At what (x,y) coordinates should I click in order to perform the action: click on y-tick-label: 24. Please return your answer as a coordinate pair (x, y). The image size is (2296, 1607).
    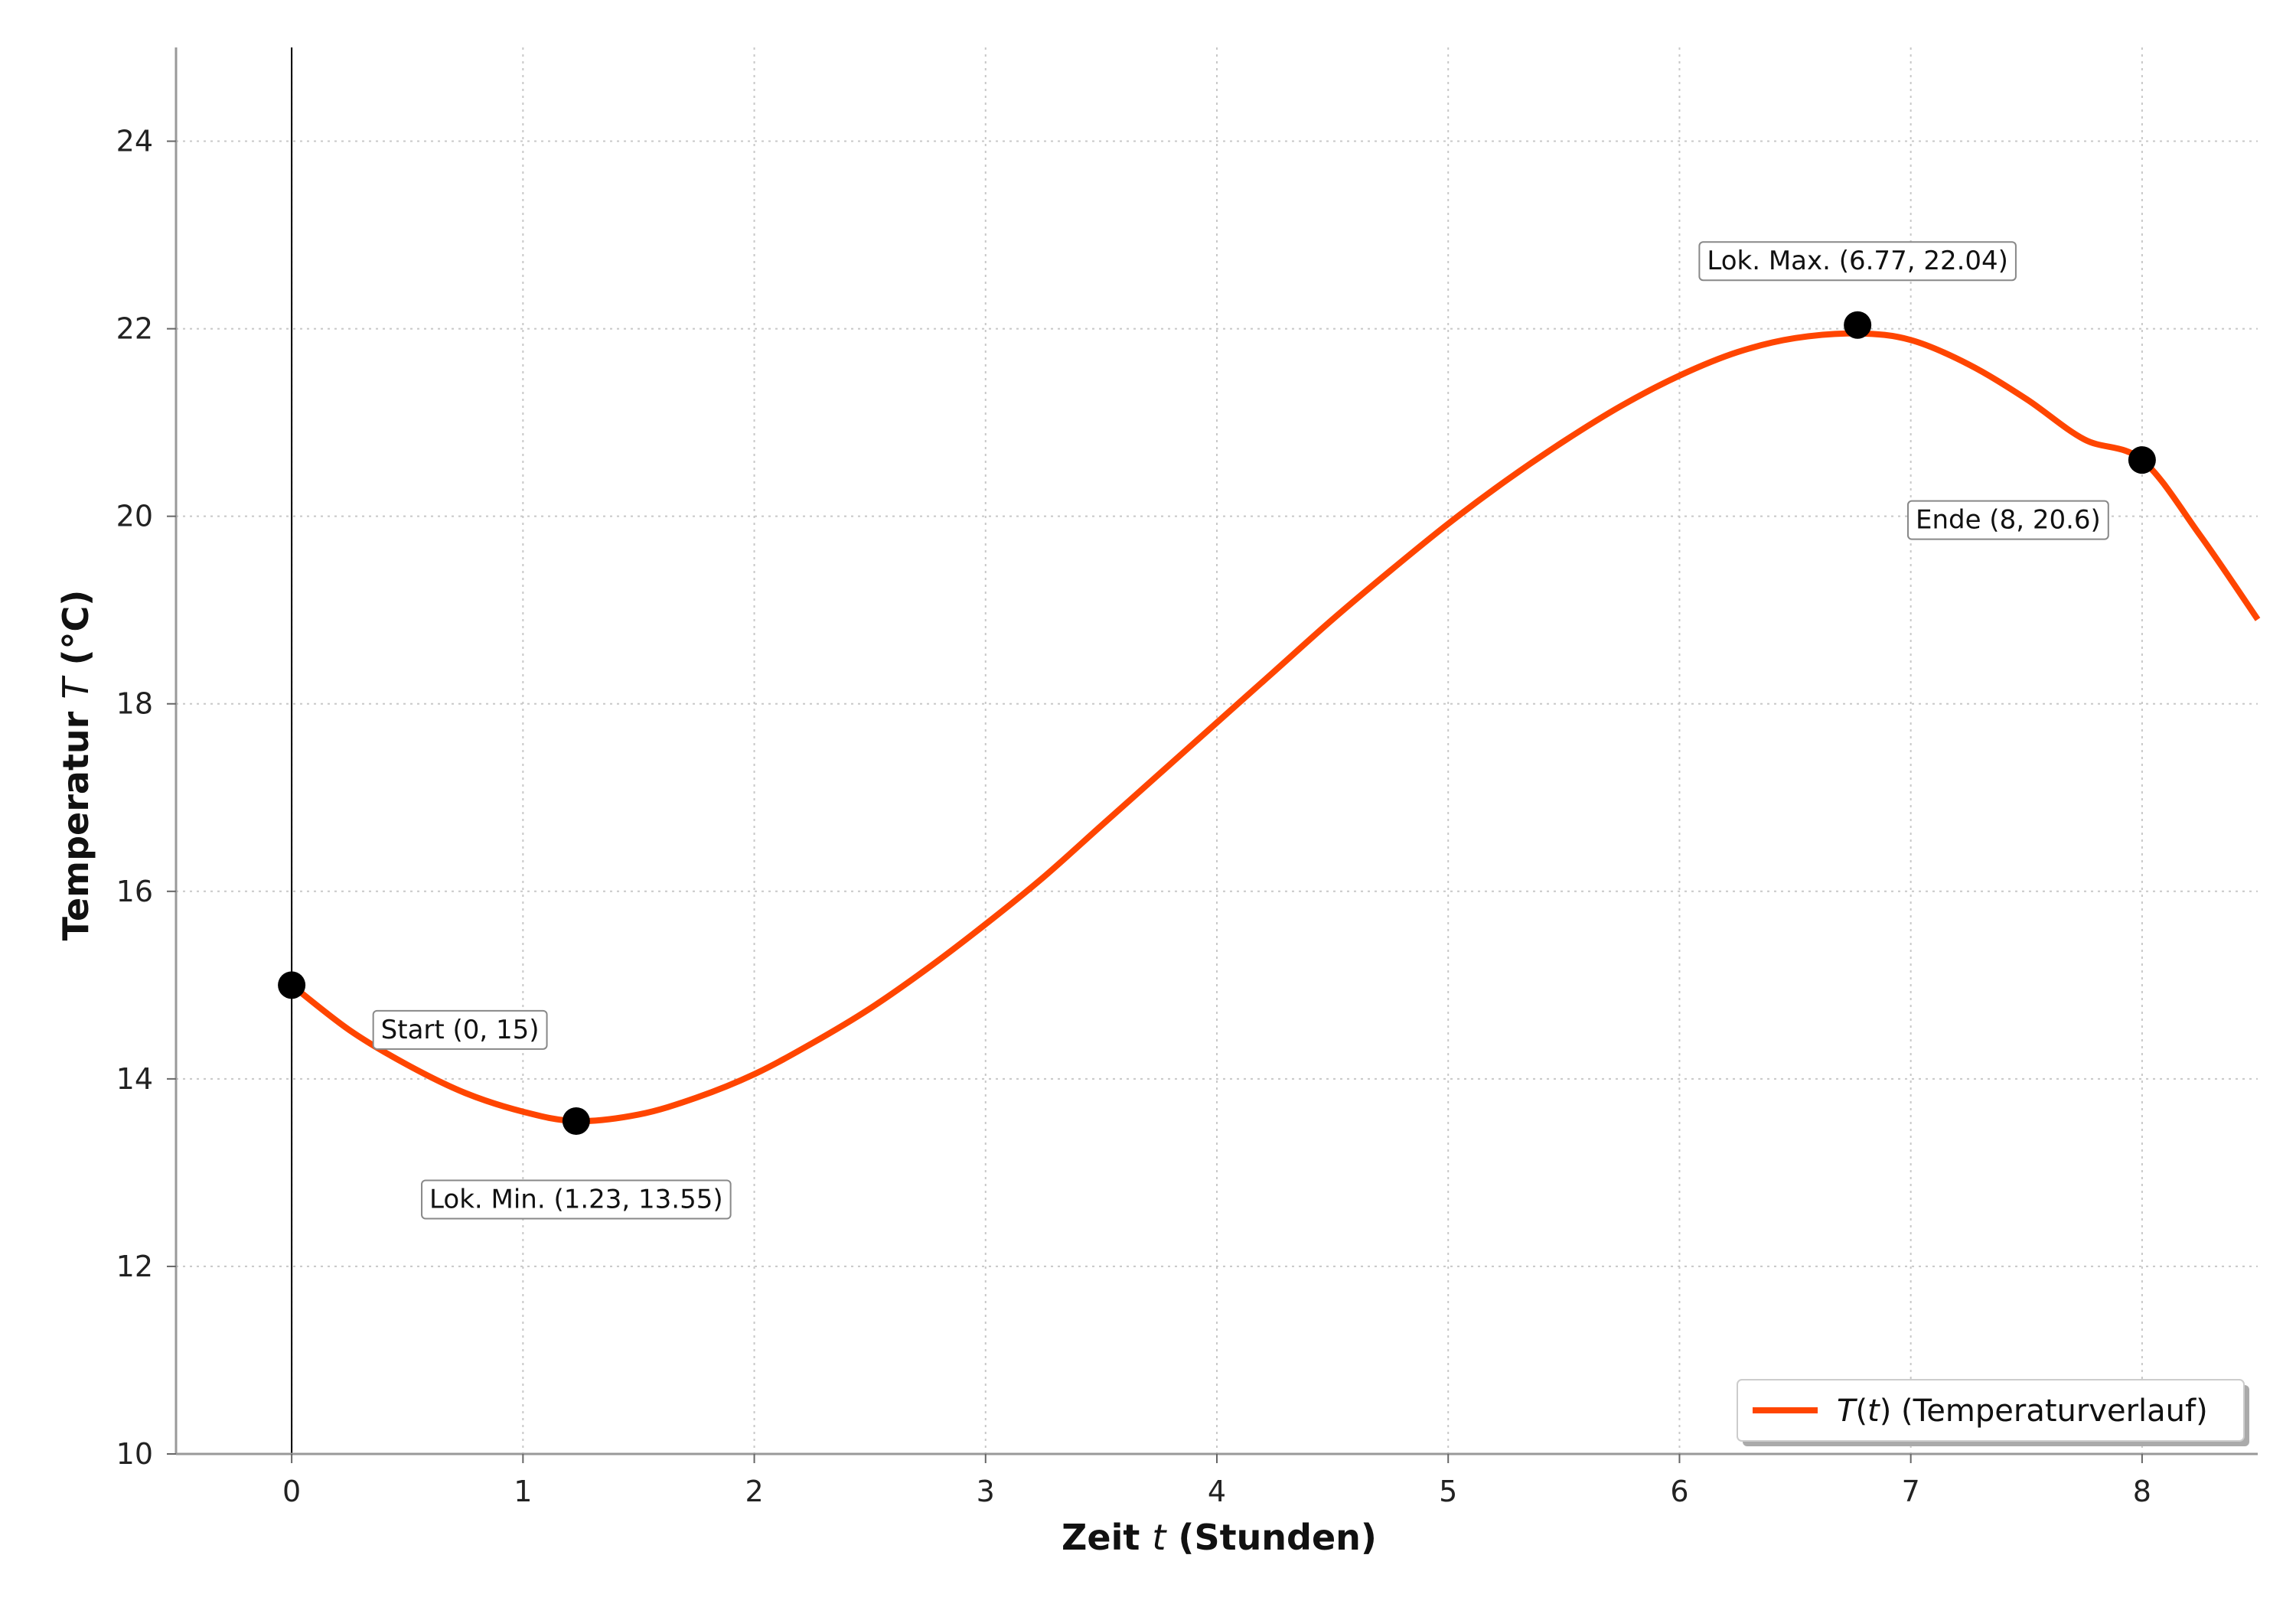
    Looking at the image, I should click on (134, 141).